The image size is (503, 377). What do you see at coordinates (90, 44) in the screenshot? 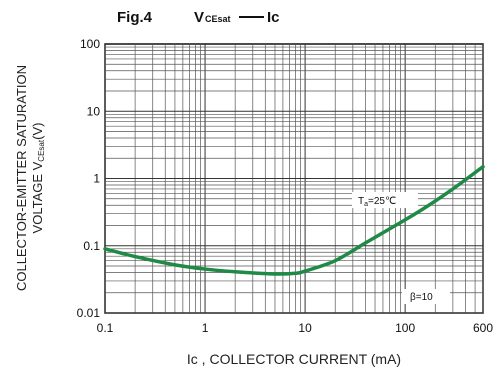
I see `y-tick-label: 100` at bounding box center [90, 44].